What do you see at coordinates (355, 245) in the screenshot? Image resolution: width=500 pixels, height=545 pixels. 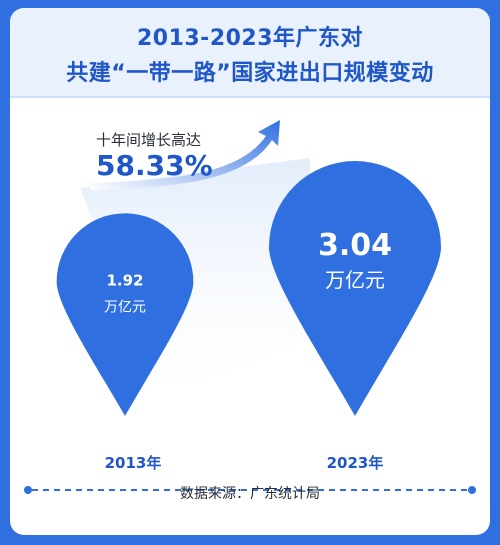 I see `drop-value-label-2: 3.04` at bounding box center [355, 245].